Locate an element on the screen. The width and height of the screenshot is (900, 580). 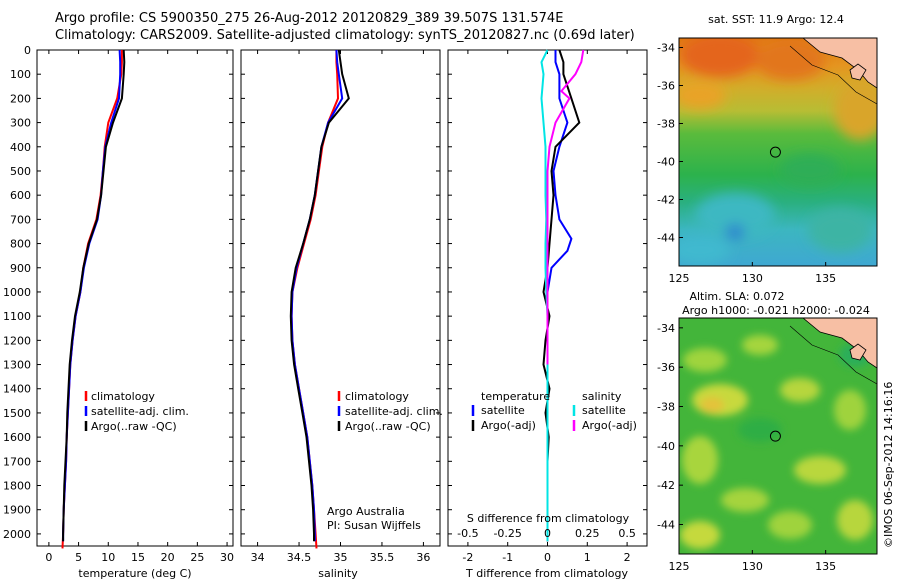
depth-tick-label: 900 is located at coordinates (20, 268).